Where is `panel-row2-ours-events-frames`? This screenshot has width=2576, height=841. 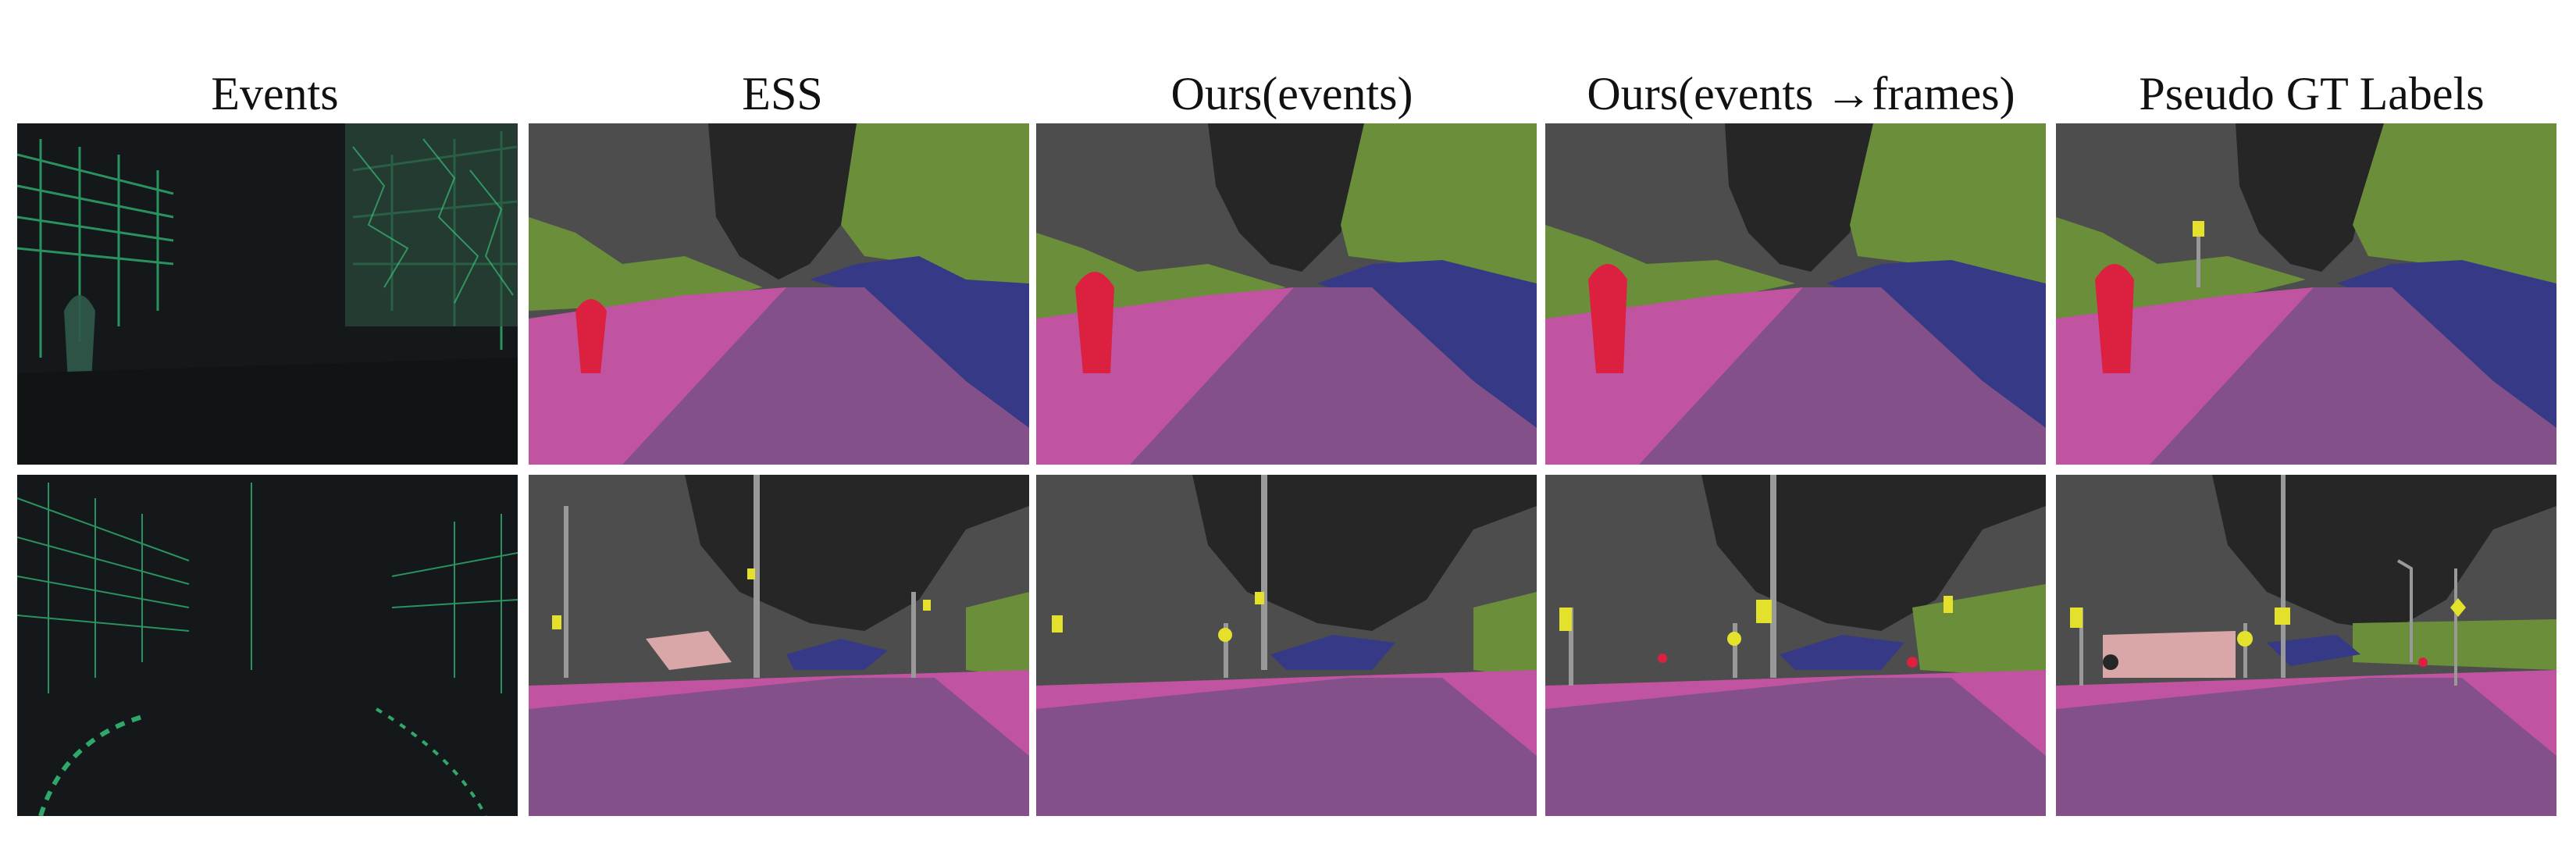
panel-row2-ours-events-frames is located at coordinates (1796, 645).